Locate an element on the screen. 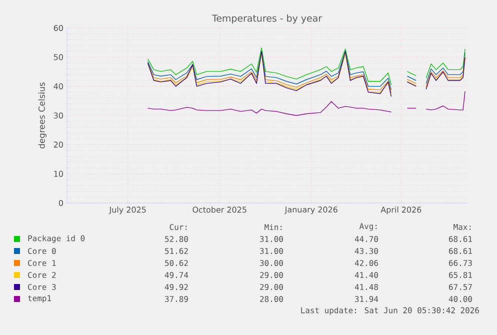  chart-title: Temperatures - by year is located at coordinates (267, 19).